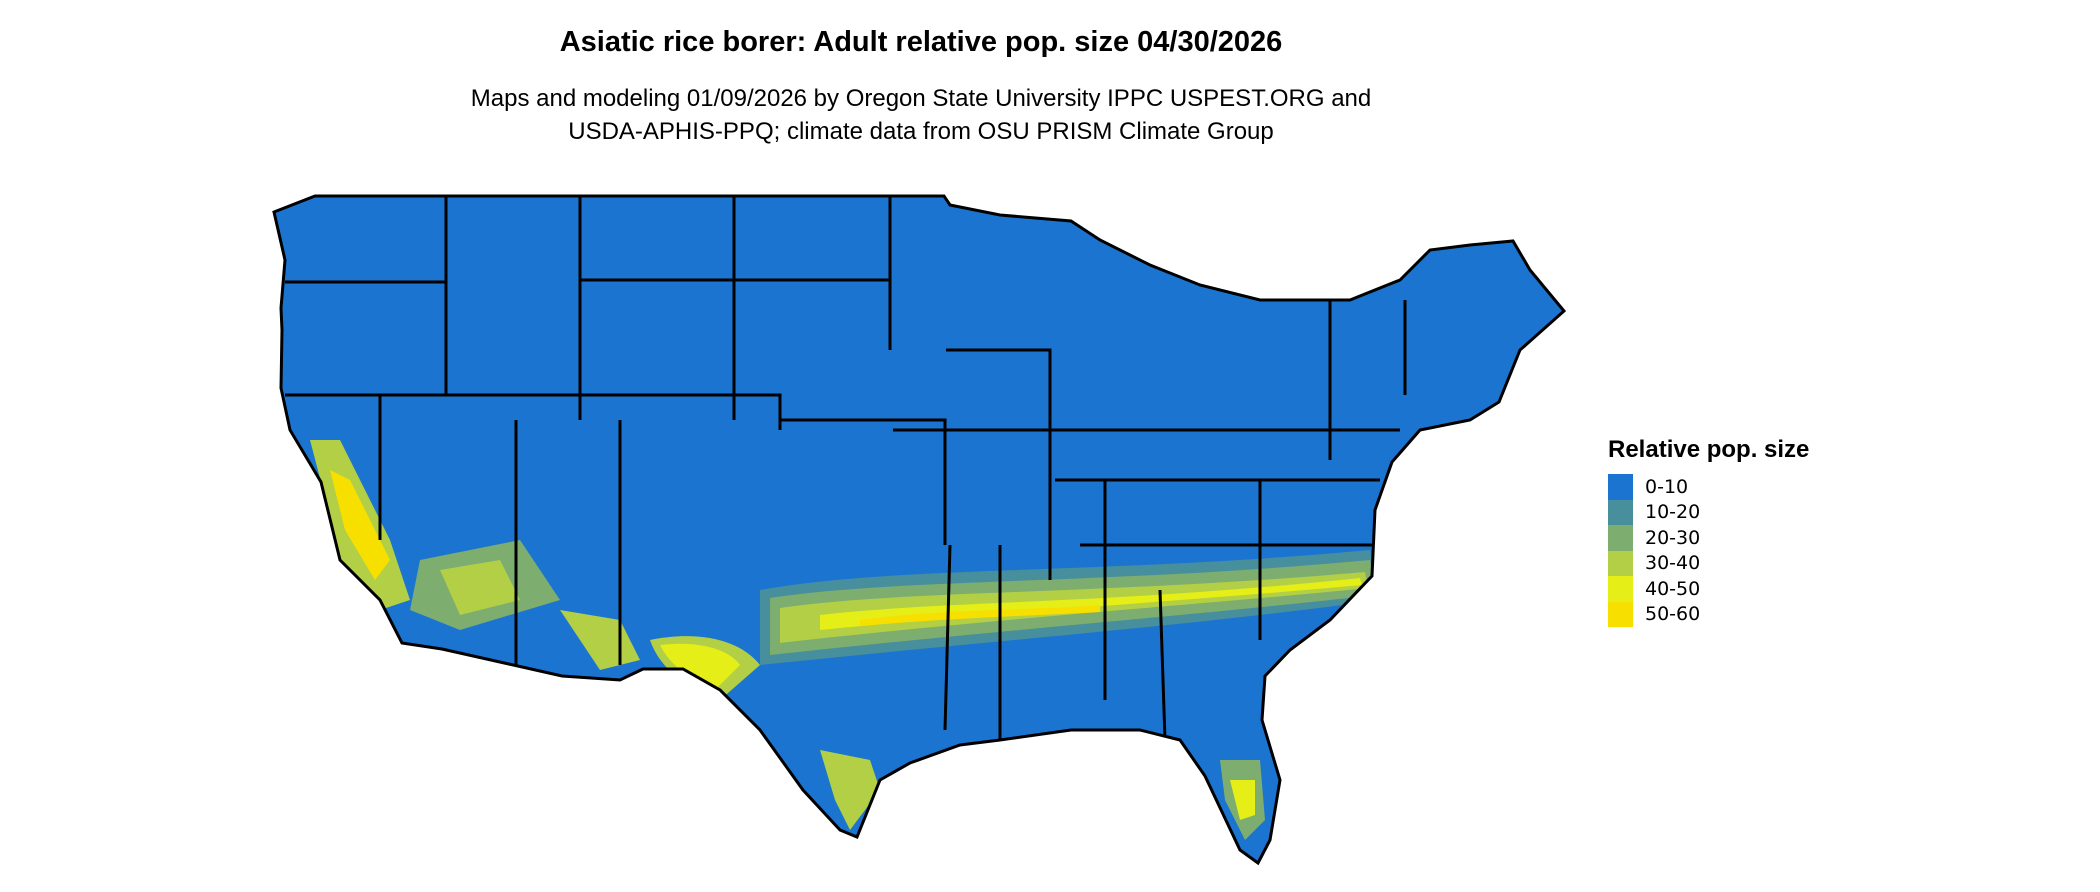 This screenshot has height=892, width=2100. I want to click on legend-label: 50-60, so click(1673, 614).